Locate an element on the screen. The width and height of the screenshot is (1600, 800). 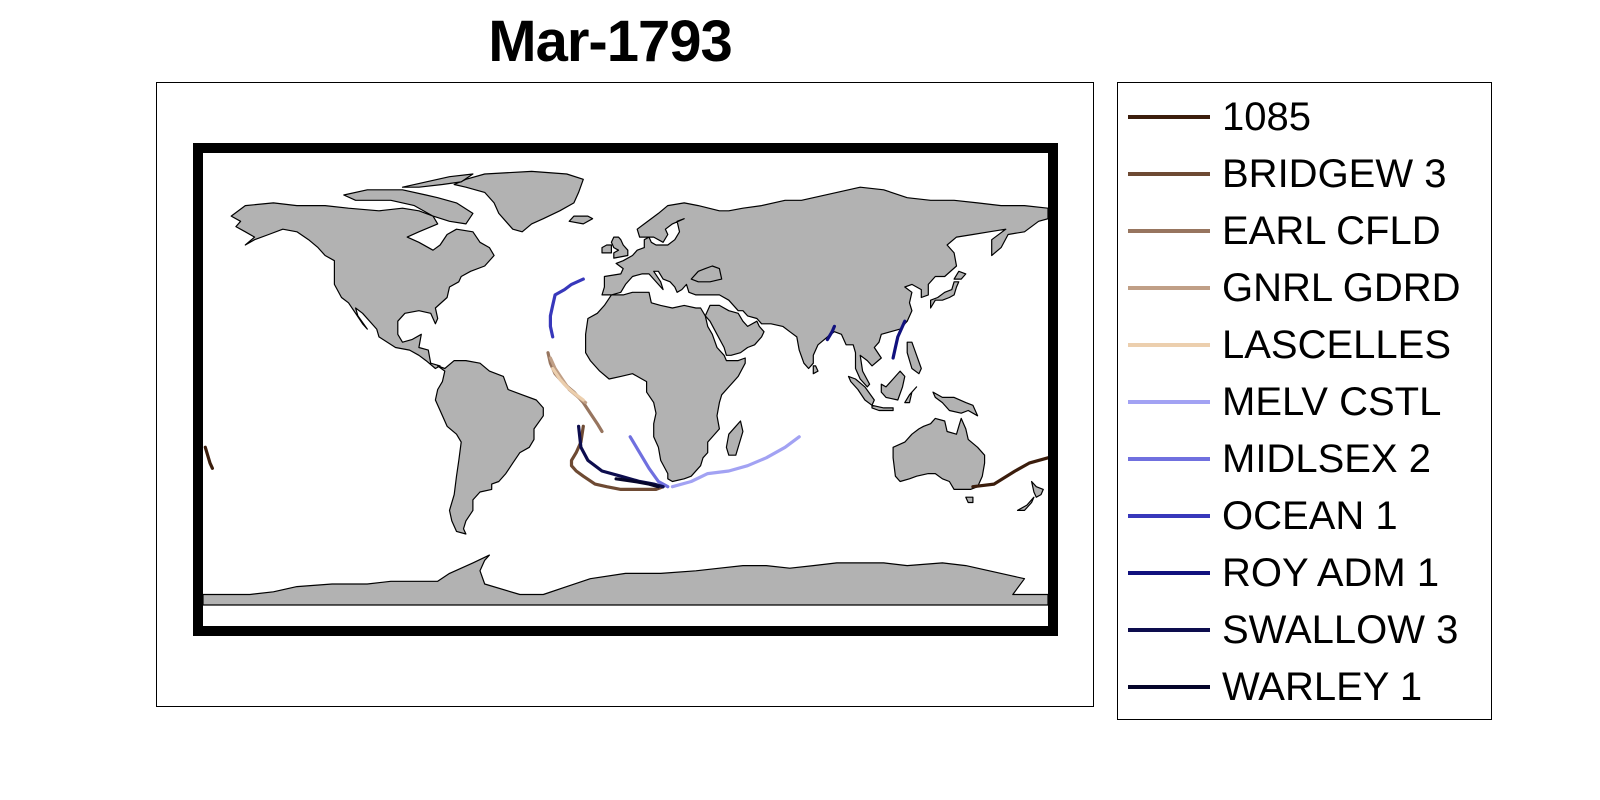
landmass-philippines is located at coordinates (914, 358).